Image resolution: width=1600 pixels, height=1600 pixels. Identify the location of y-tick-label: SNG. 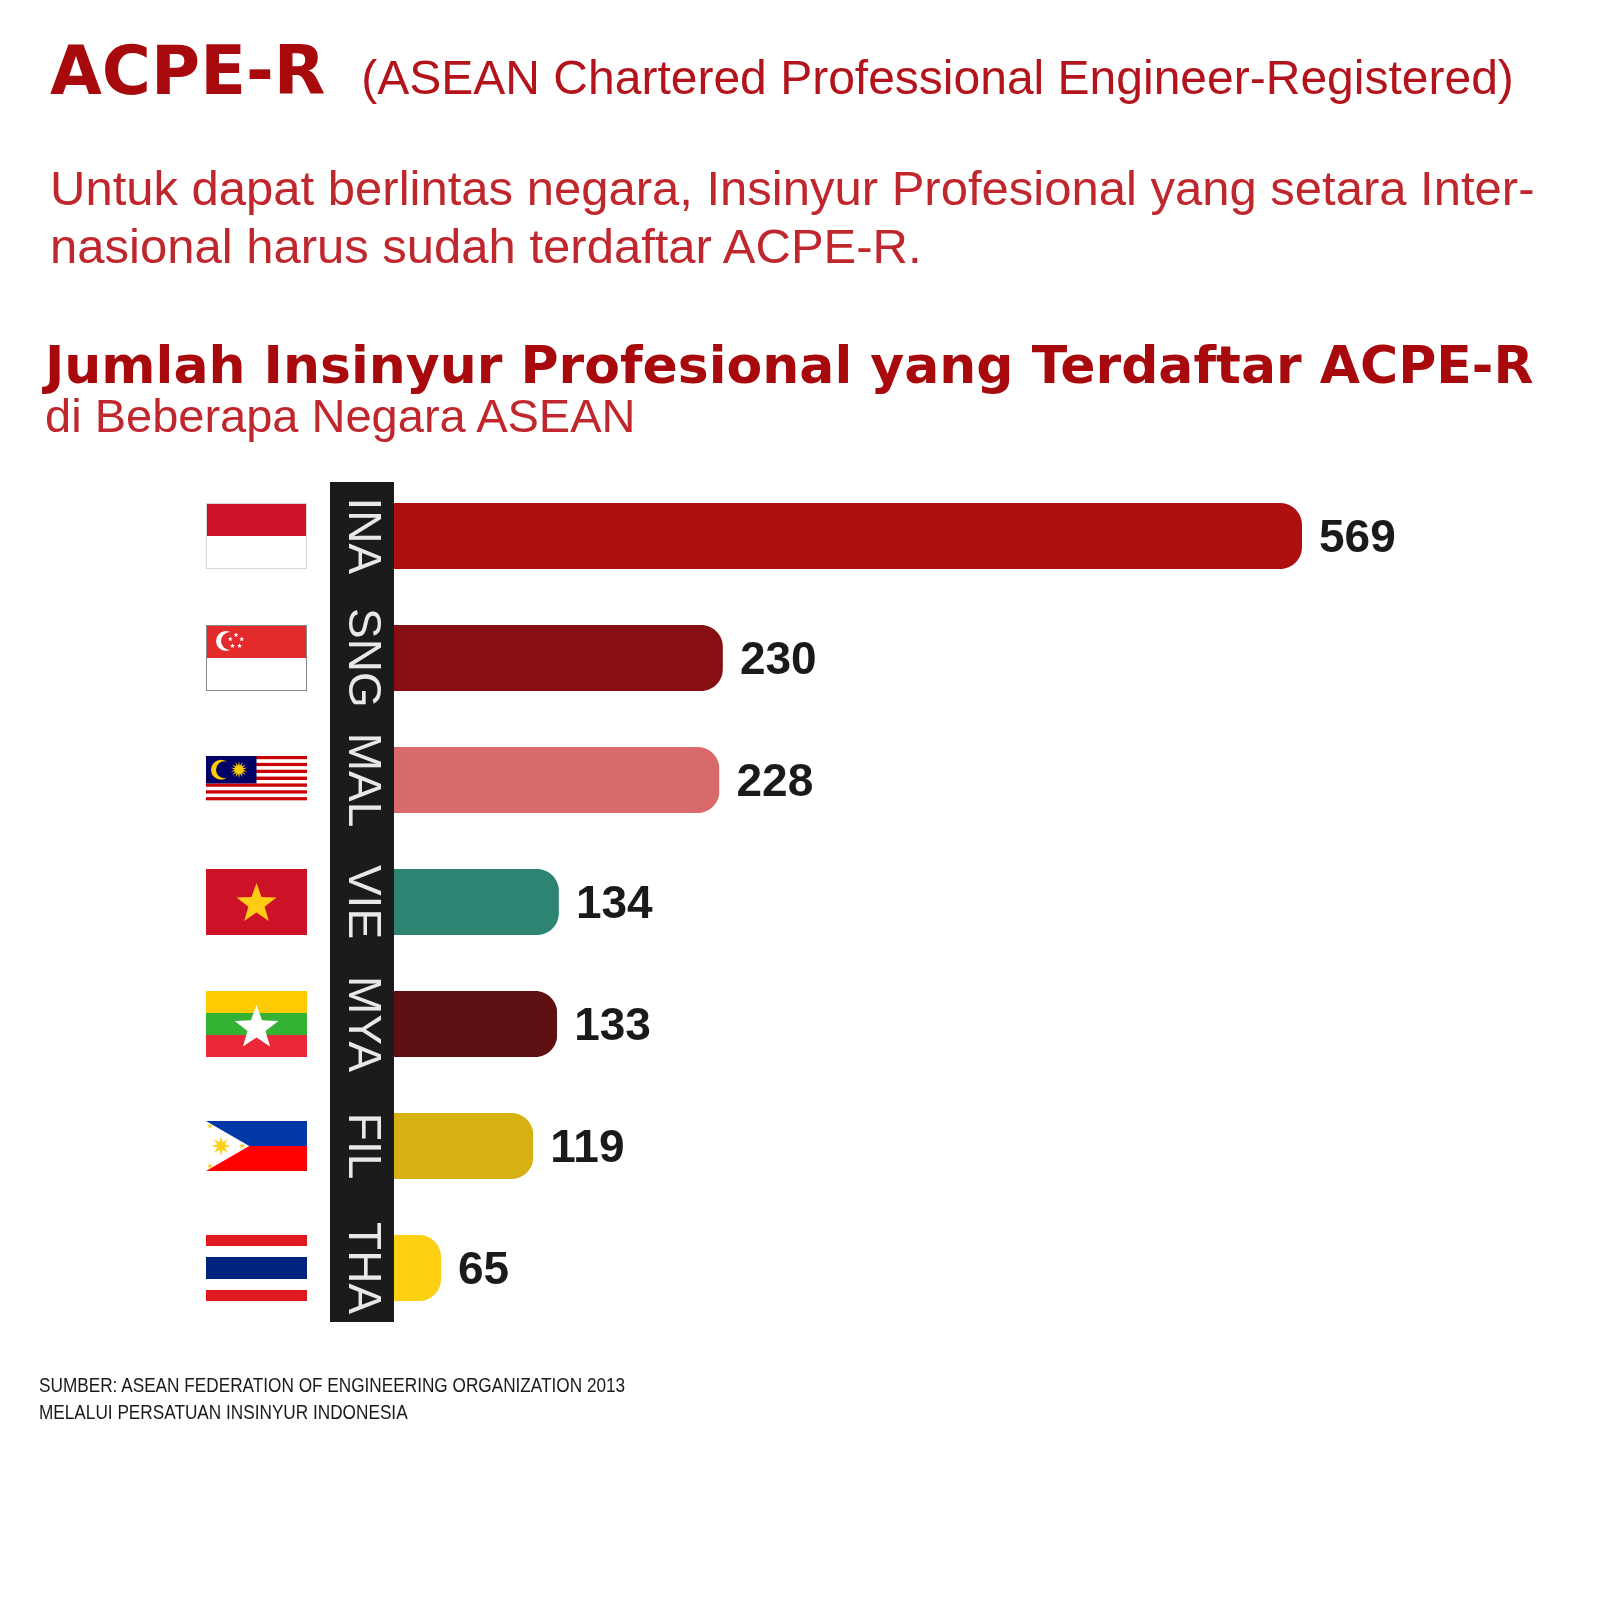
(364, 658).